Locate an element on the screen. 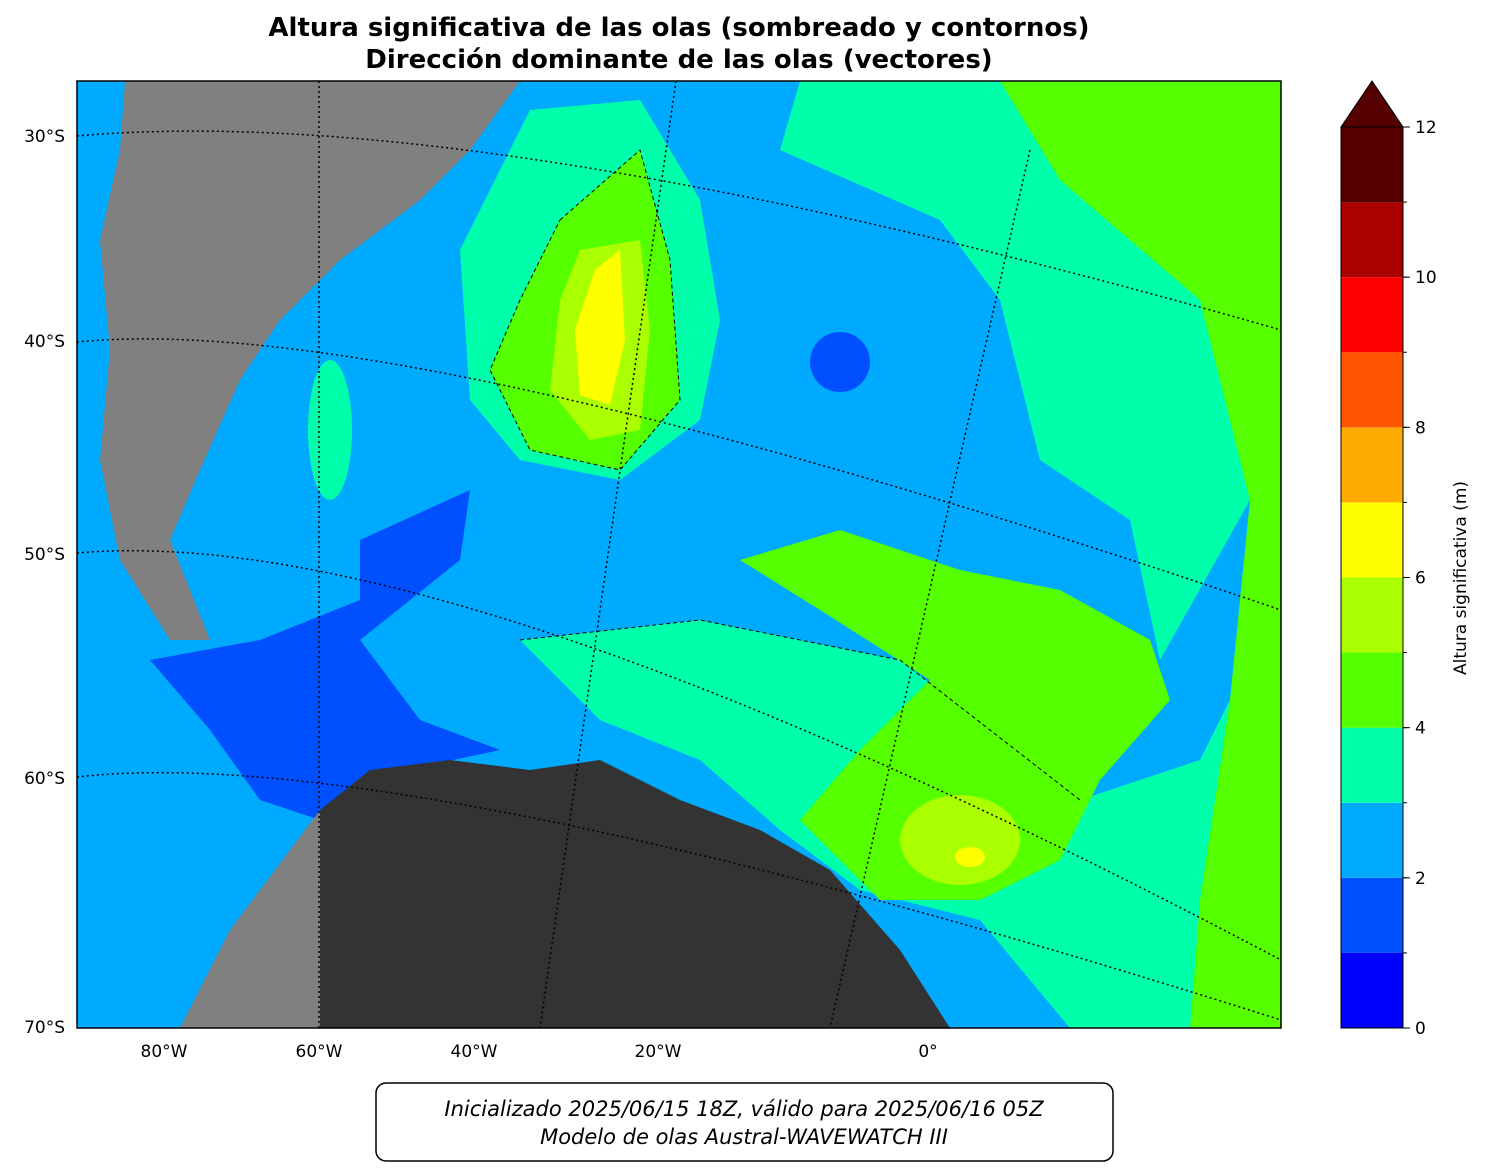 The width and height of the screenshot is (1485, 1168). colorbar-tick-label: 2 is located at coordinates (1420, 879).